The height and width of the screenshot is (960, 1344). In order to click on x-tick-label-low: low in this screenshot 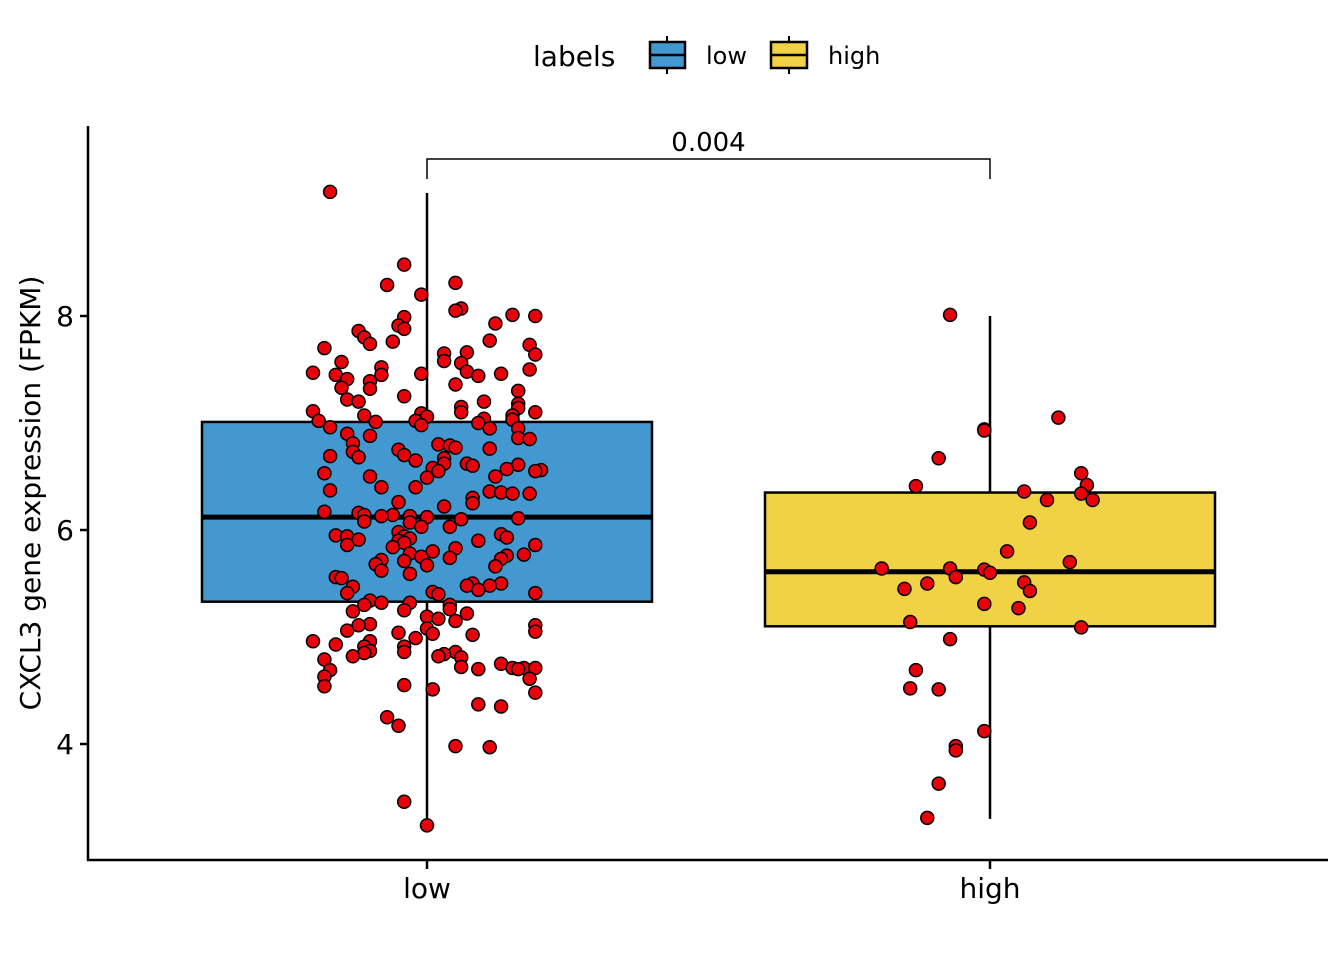, I will do `click(427, 888)`.